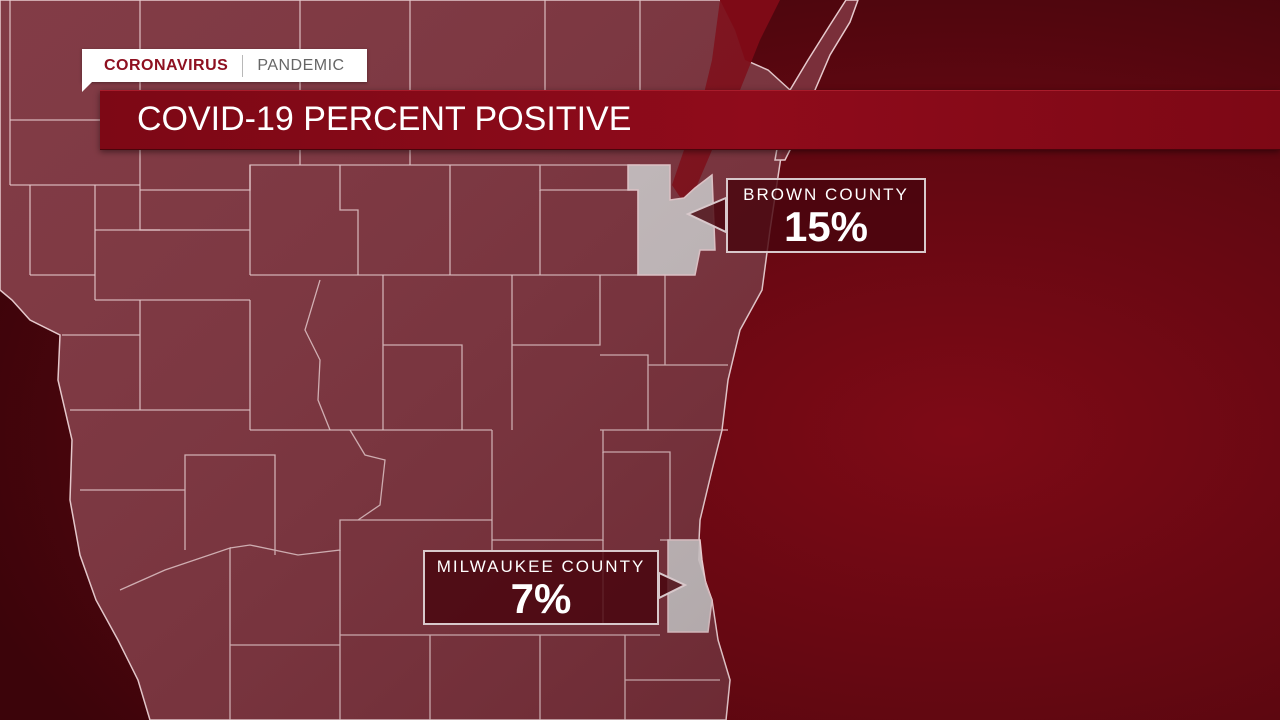  I want to click on percent-positive-value: 15%, so click(826, 226).